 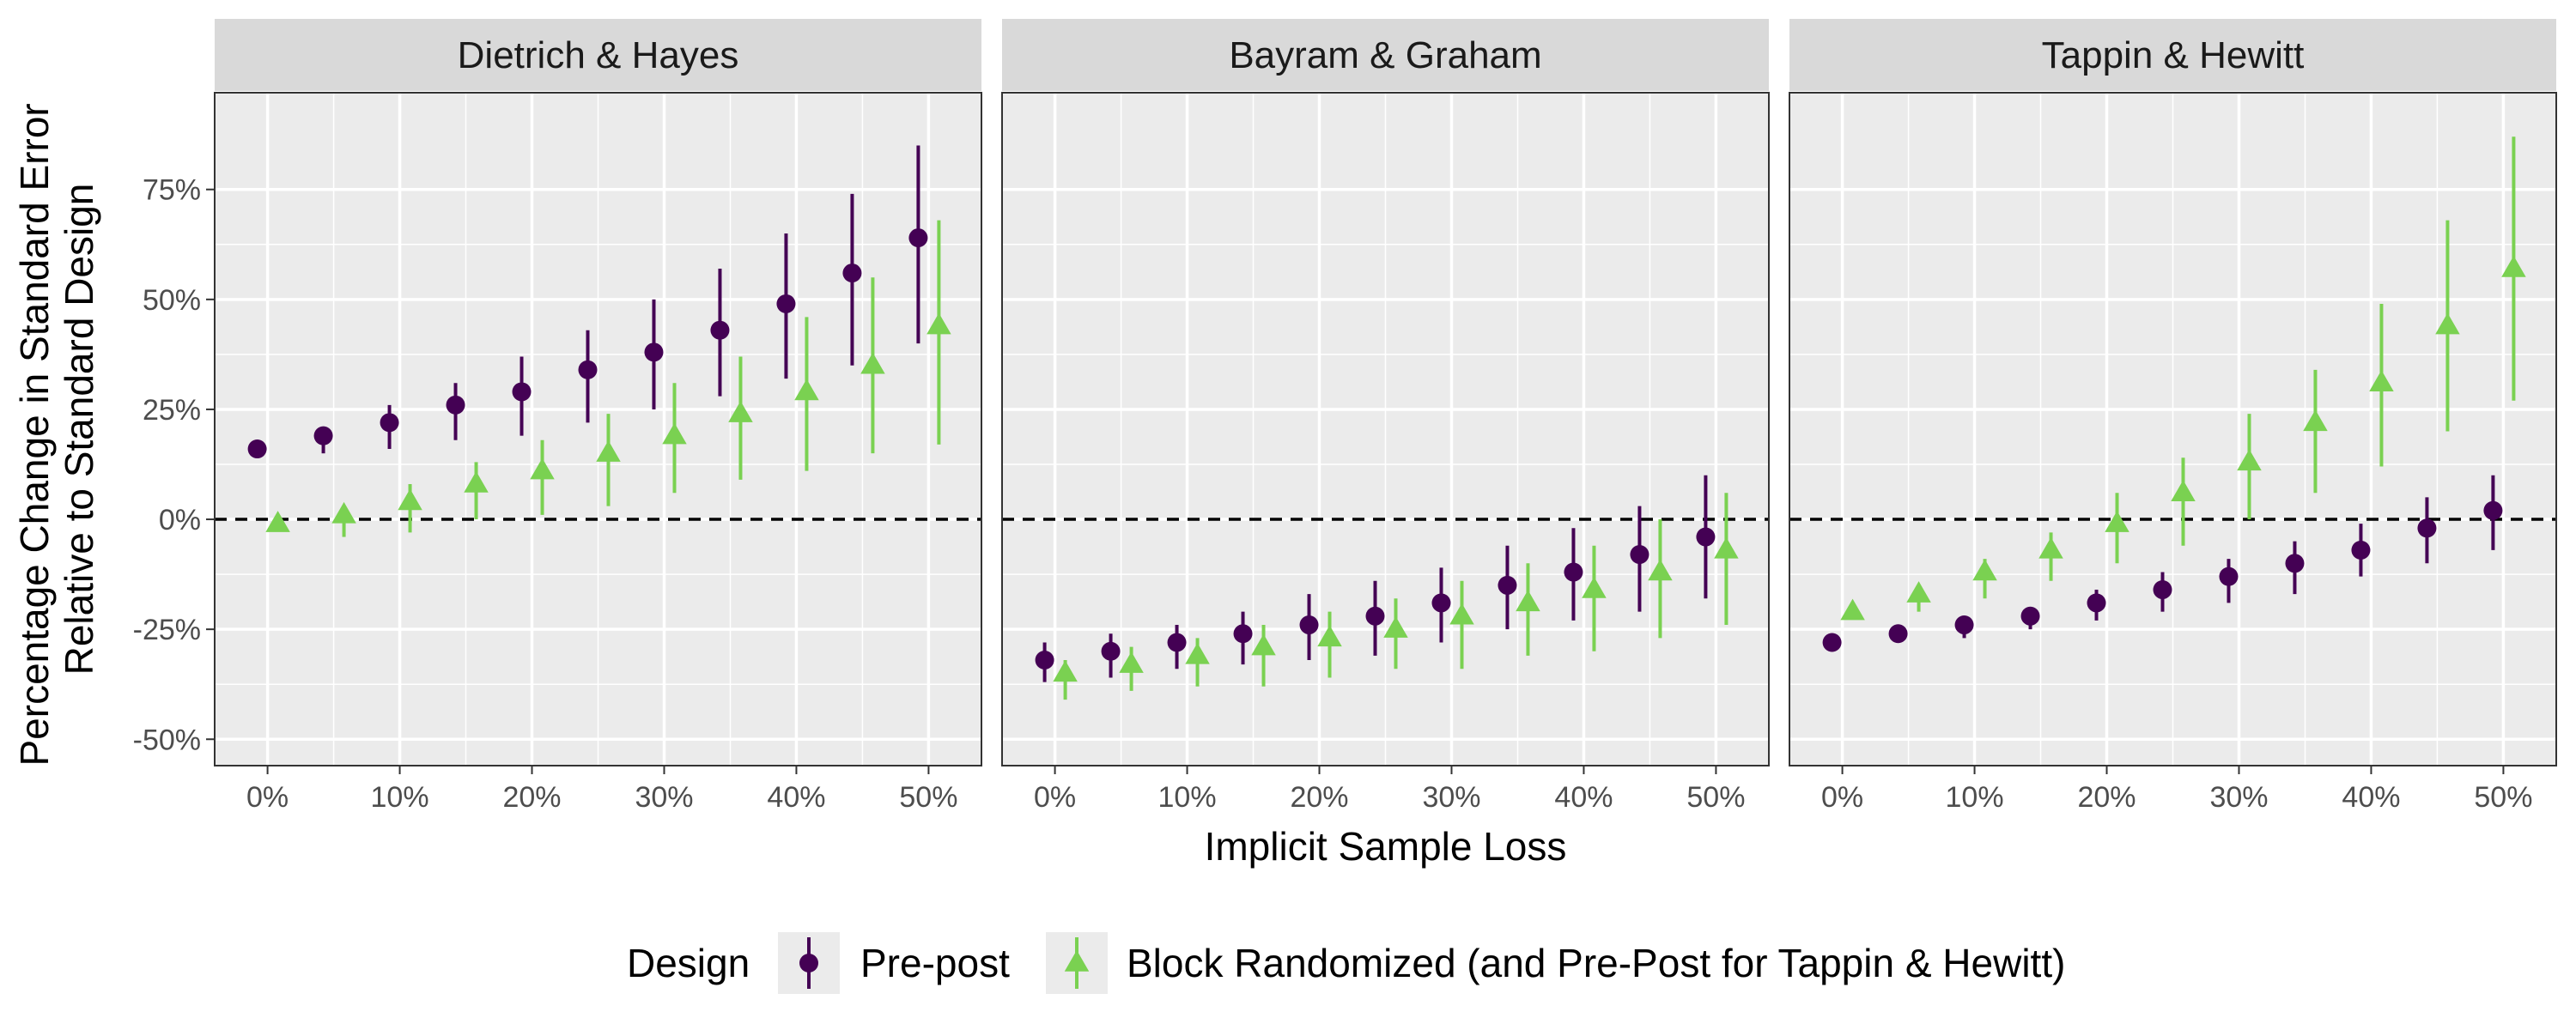 I want to click on y-tick-label: -50%, so click(x=167, y=740).